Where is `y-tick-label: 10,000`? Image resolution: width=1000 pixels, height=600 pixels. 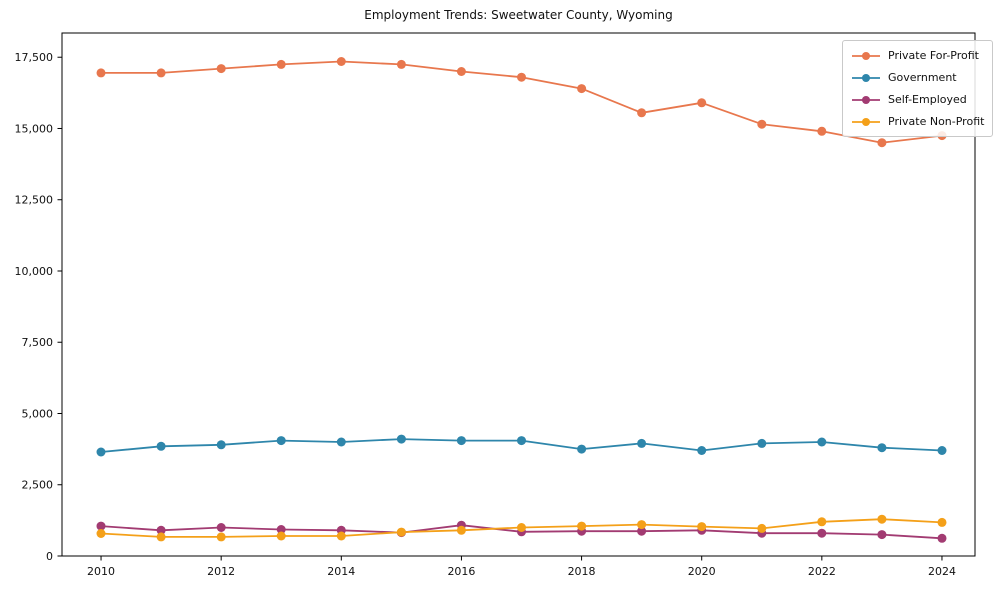
y-tick-label: 10,000 is located at coordinates (34, 271).